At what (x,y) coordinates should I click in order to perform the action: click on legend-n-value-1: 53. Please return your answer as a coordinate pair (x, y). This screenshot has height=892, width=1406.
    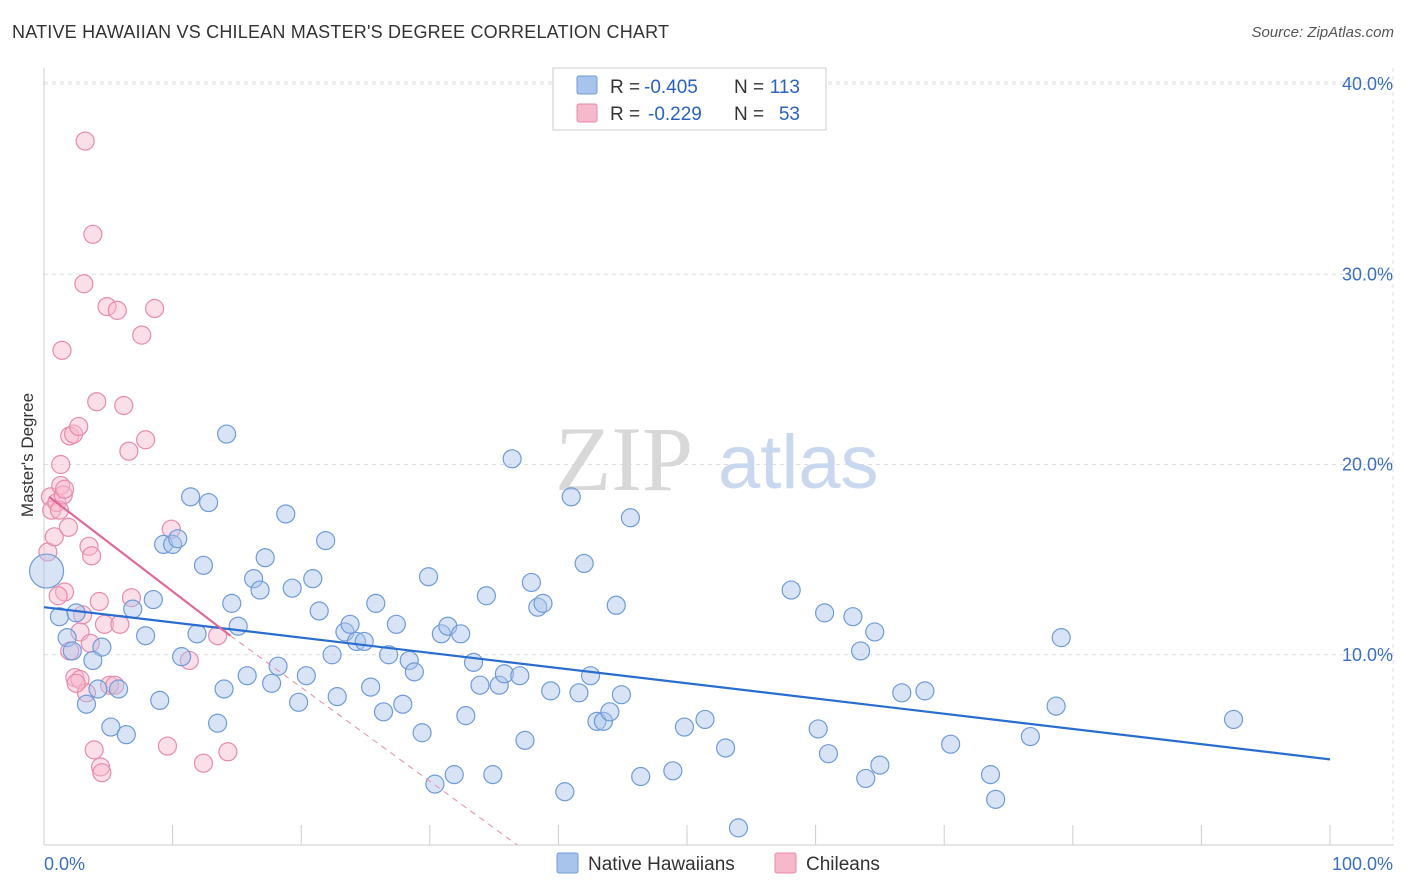
    Looking at the image, I should click on (789, 114).